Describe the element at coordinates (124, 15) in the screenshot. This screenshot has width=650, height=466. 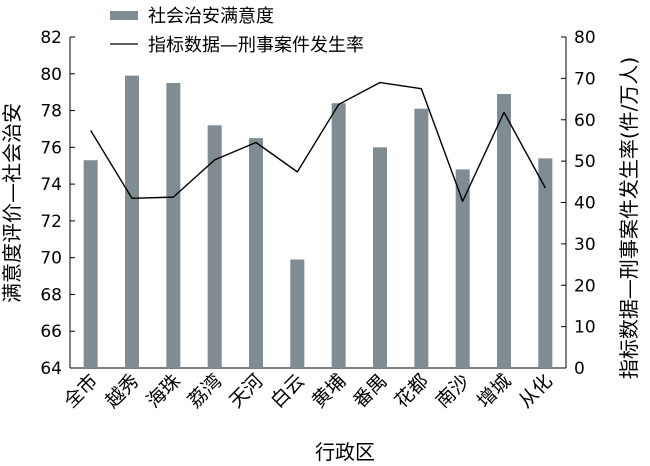
I see `legend-bar-swatch` at that location.